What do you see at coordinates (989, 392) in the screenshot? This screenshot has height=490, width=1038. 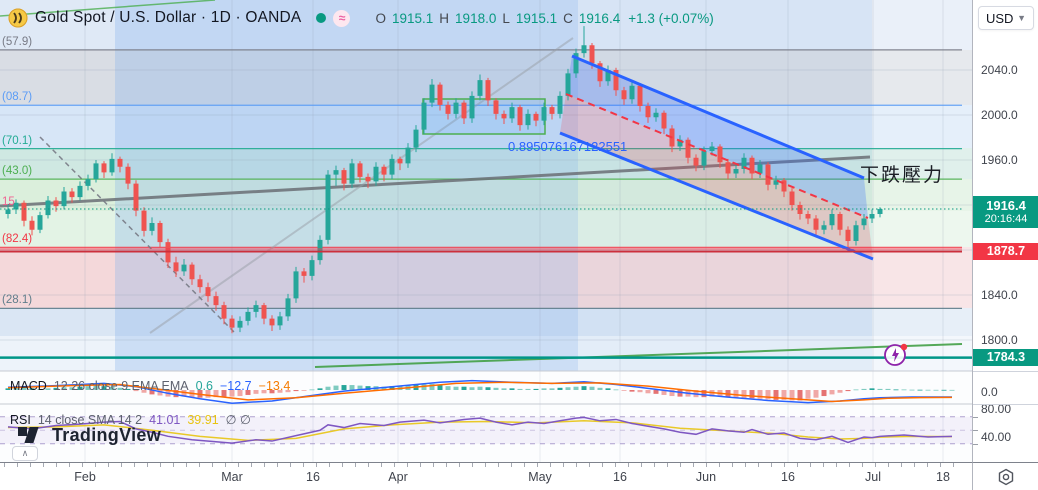 I see `price-scale-label: 0.0` at bounding box center [989, 392].